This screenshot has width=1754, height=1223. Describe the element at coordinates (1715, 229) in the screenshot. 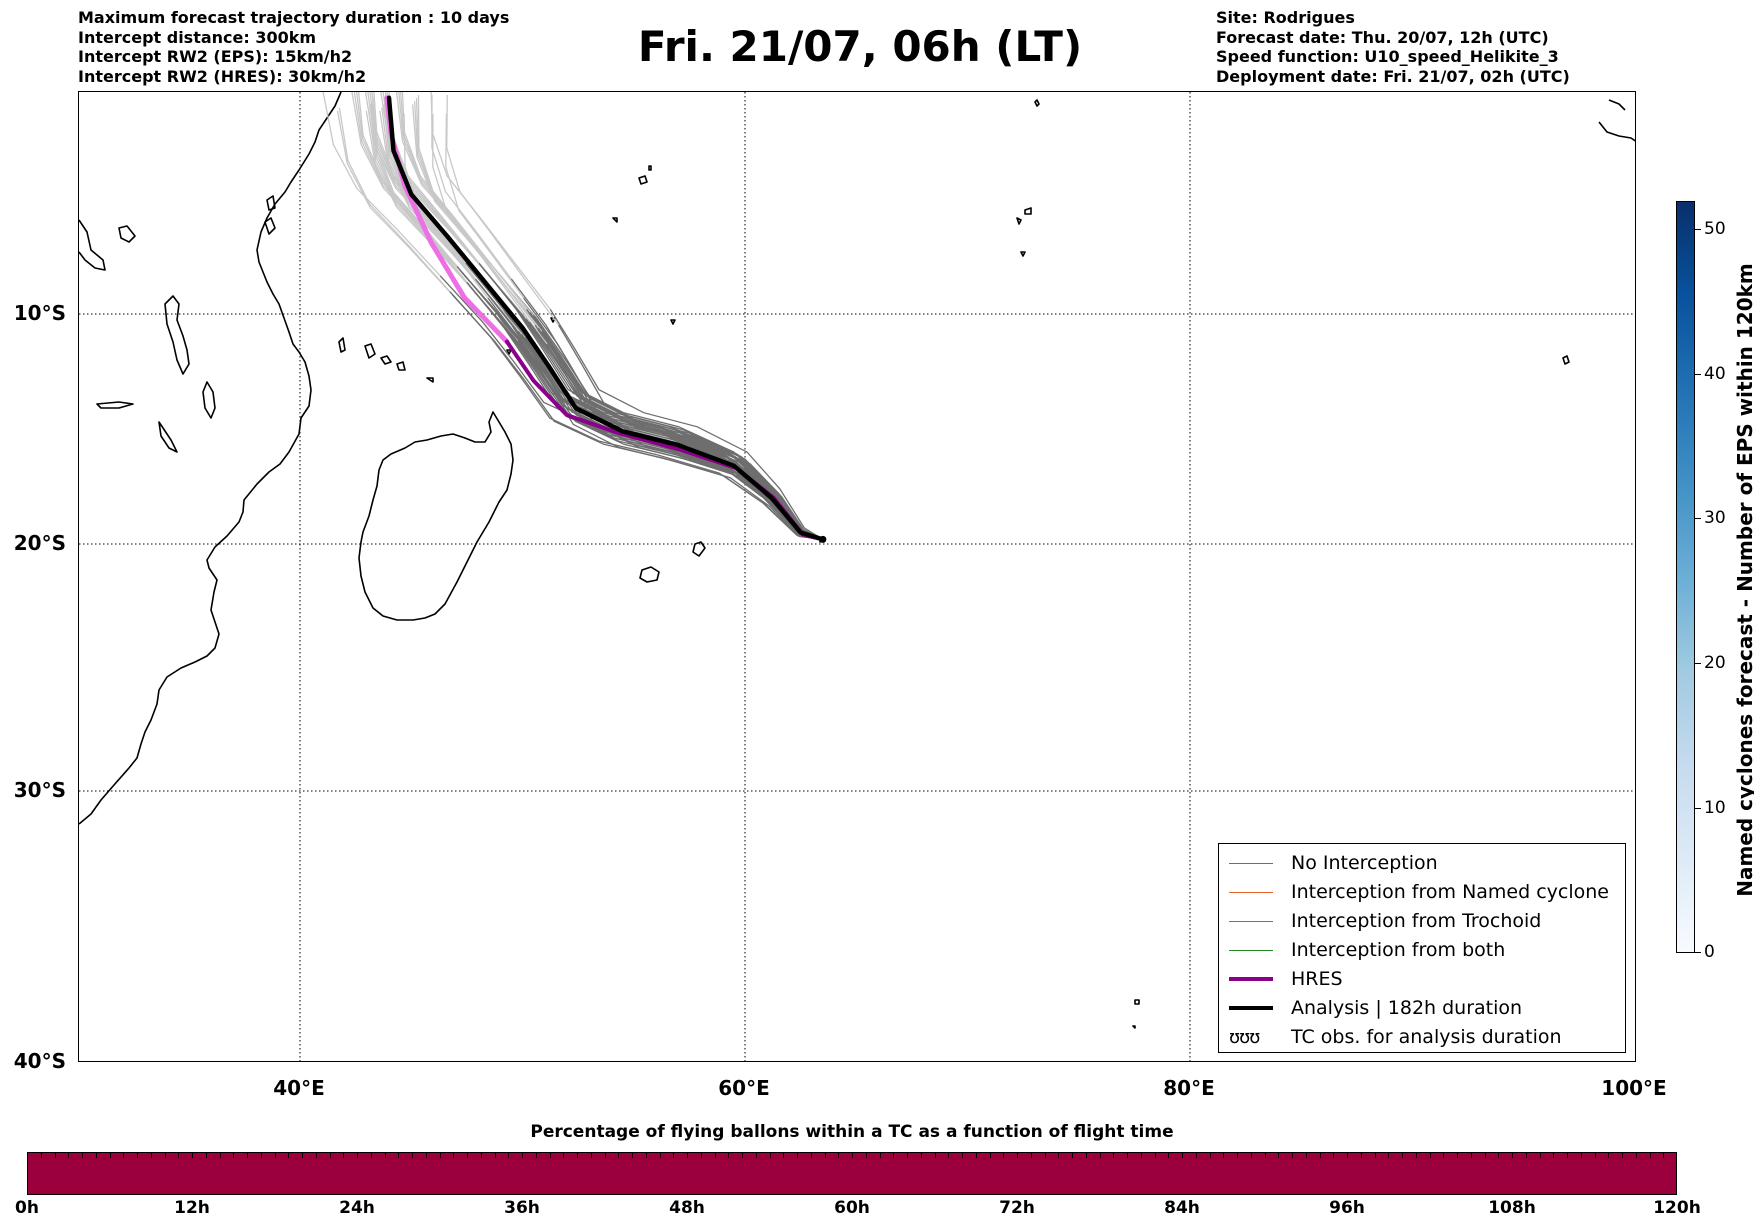

I see `cbar-tick-label-50: 50` at that location.